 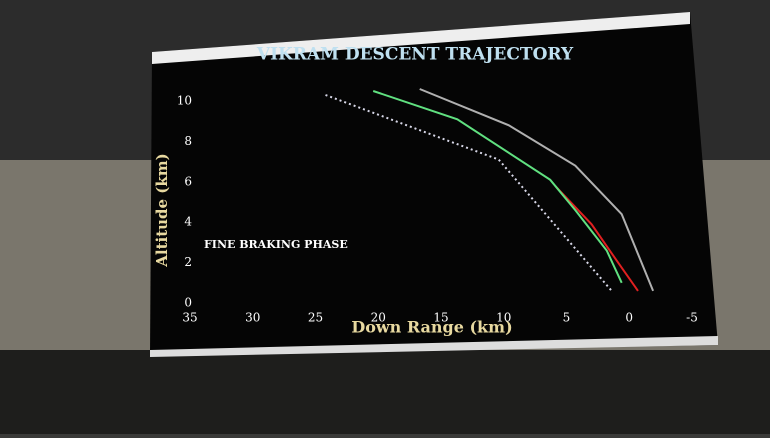 What do you see at coordinates (415, 55) in the screenshot?
I see `chart-title: VIKRAM DESCENT TRAJECTORY` at bounding box center [415, 55].